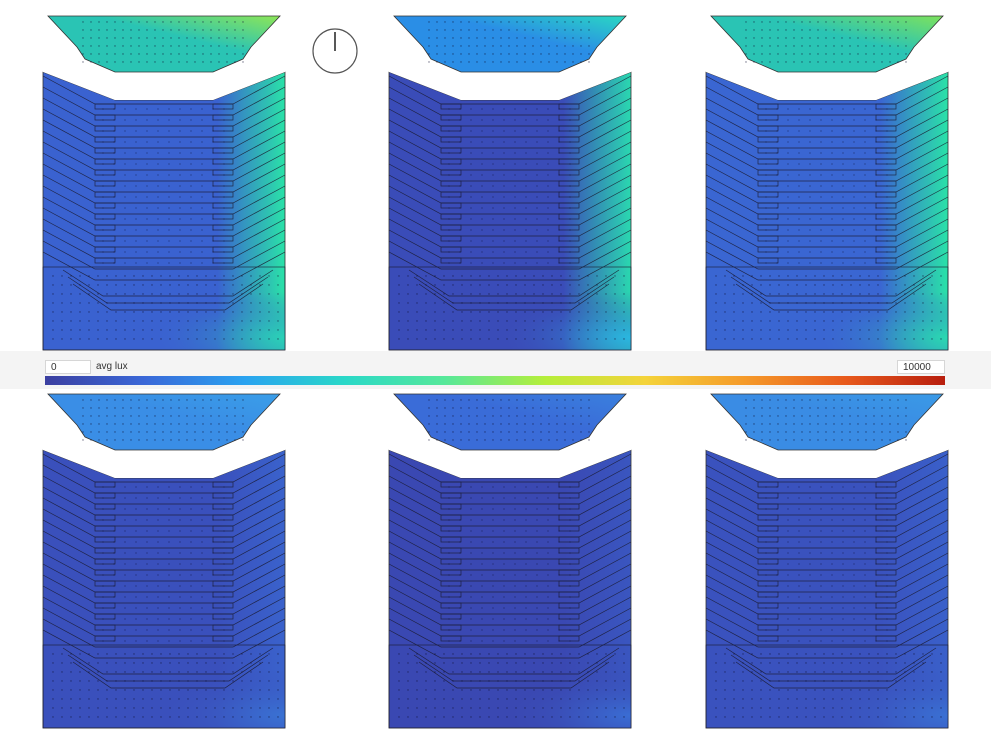 The width and height of the screenshot is (991, 743). I want to click on panel-top-center-svg, so click(510, 183).